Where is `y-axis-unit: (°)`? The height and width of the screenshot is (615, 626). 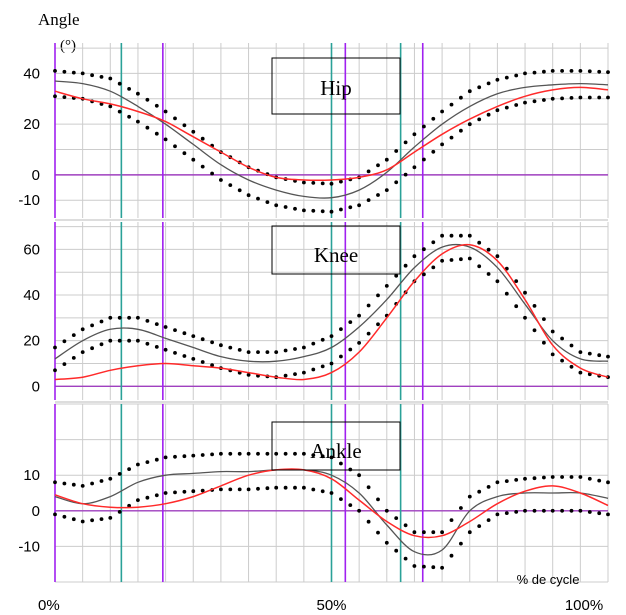 y-axis-unit: (°) is located at coordinates (68, 46).